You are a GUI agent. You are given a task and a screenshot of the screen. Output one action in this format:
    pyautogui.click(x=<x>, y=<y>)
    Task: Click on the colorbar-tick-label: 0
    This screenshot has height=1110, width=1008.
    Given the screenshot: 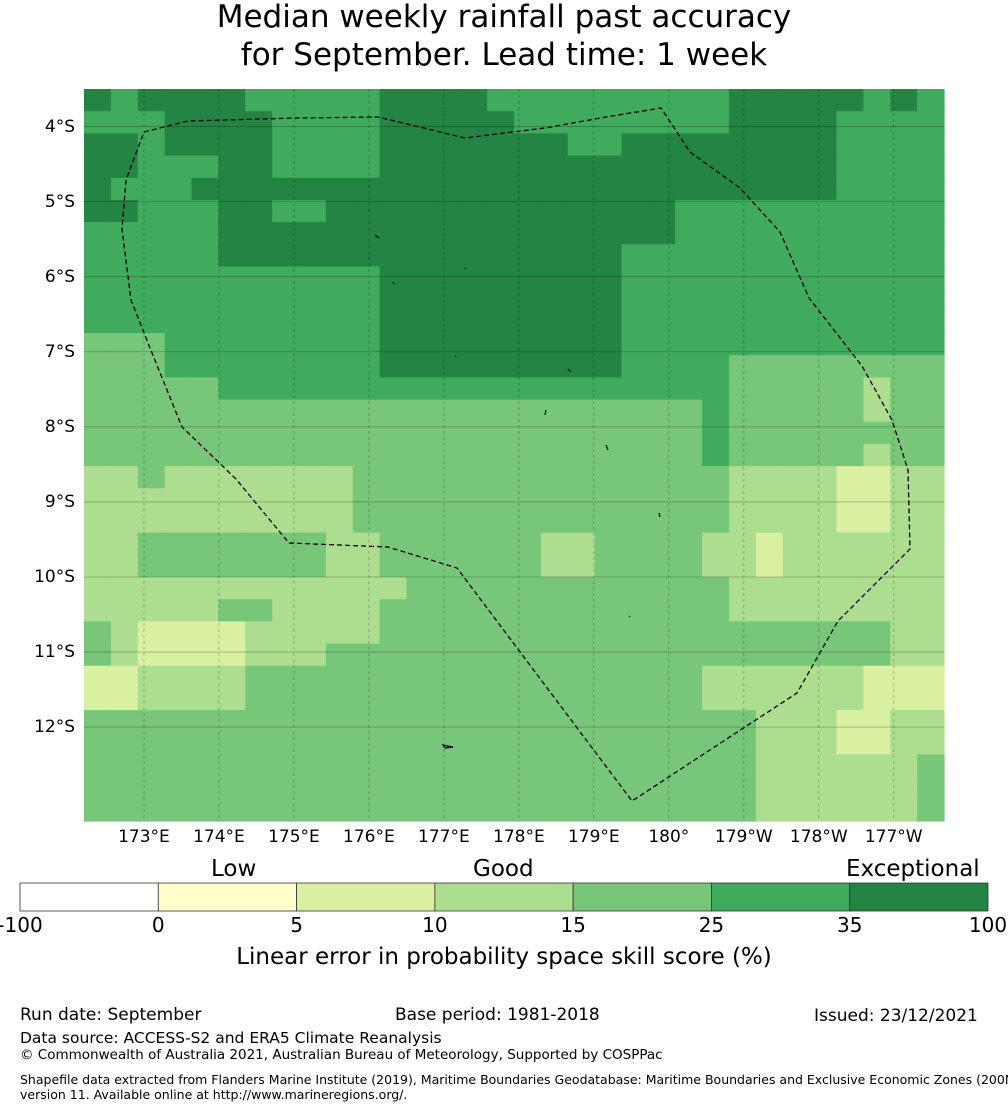 What is the action you would take?
    pyautogui.click(x=158, y=925)
    